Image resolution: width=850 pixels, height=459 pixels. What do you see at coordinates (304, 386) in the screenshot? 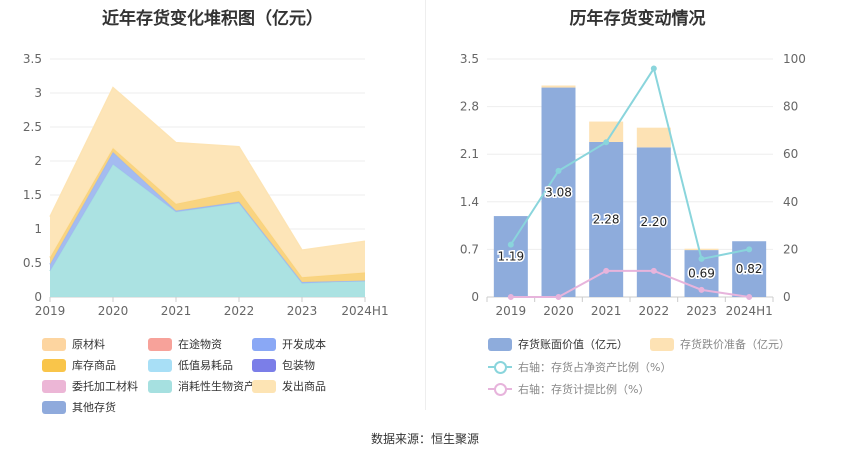
I see `legend-label: 发出商品` at bounding box center [304, 386].